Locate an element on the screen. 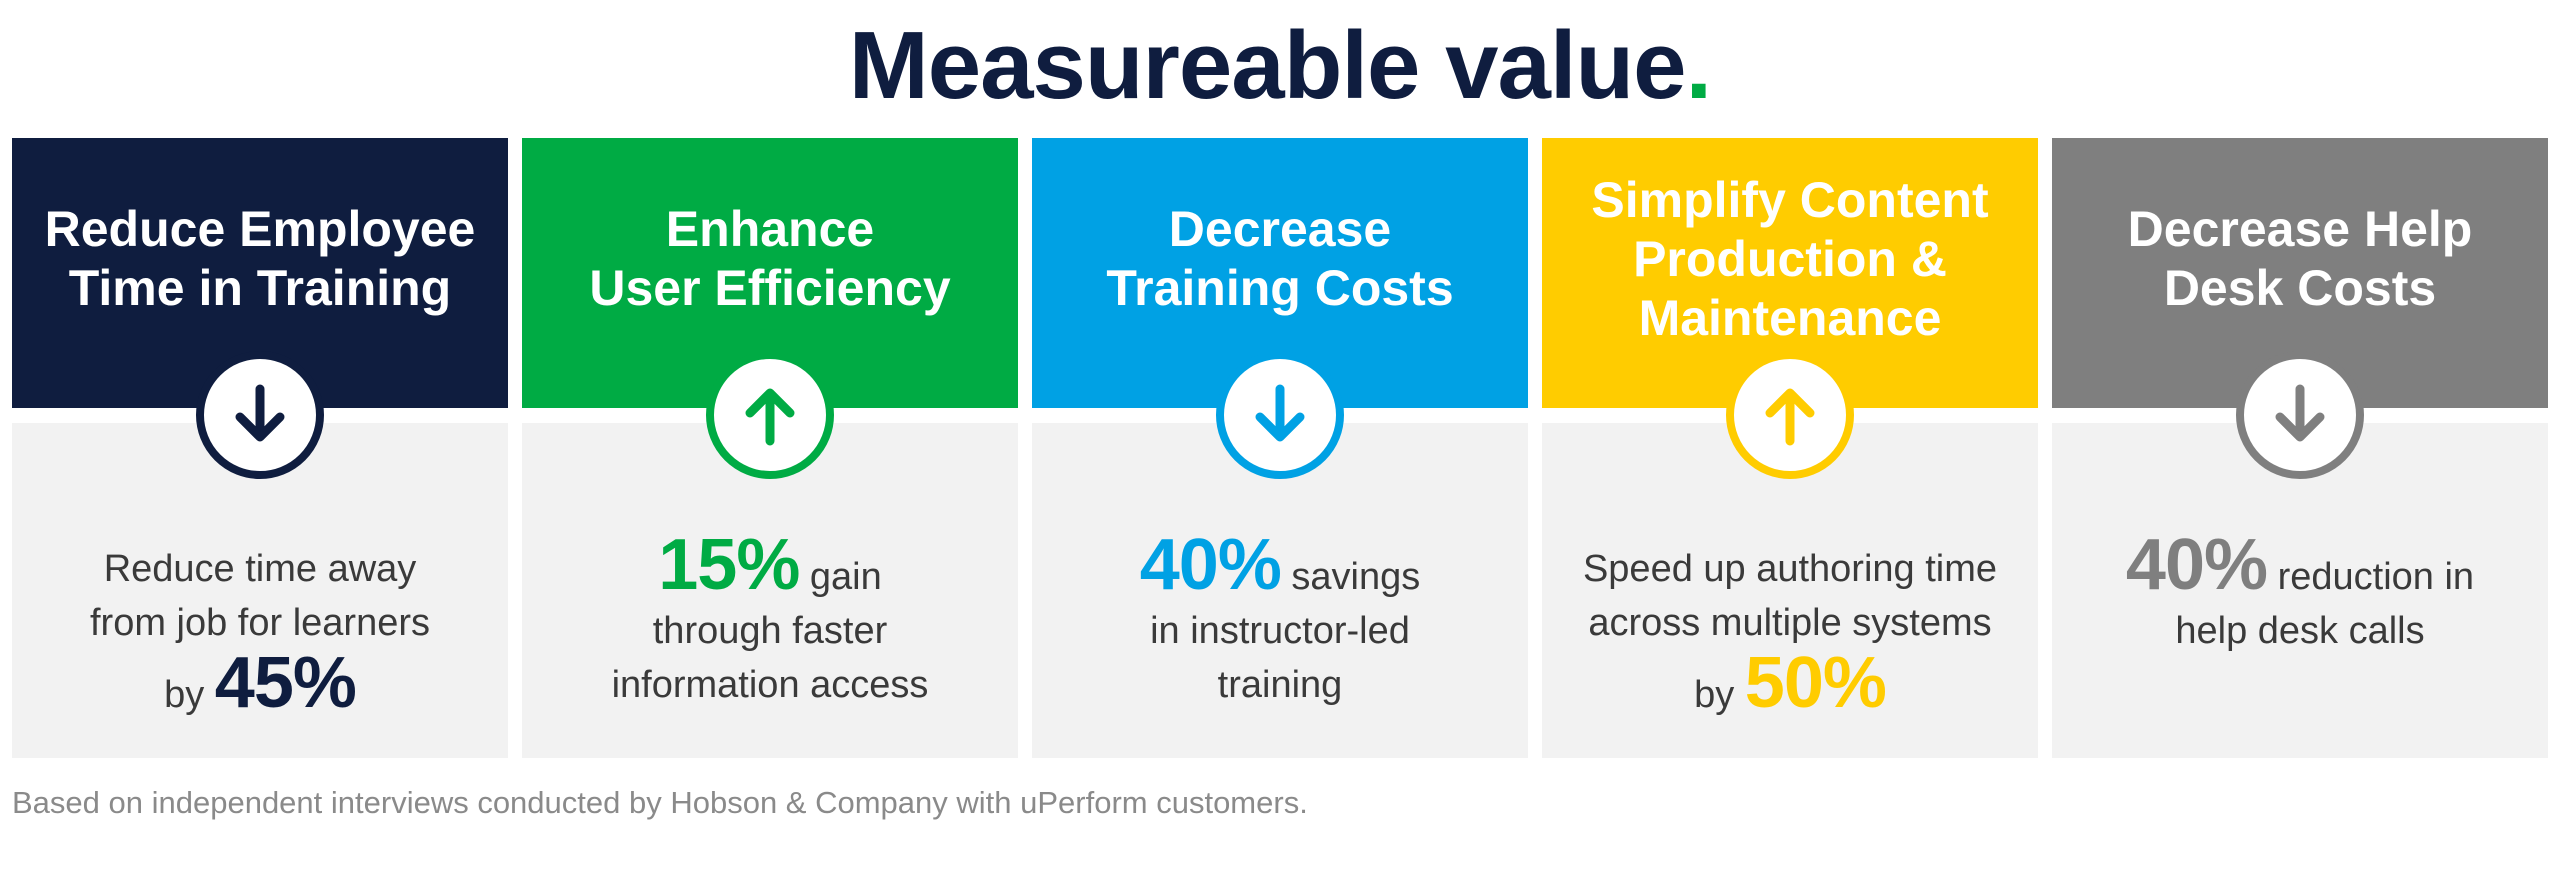 Image resolution: width=2560 pixels, height=886 pixels. card-line: help desk calls is located at coordinates (2300, 630).